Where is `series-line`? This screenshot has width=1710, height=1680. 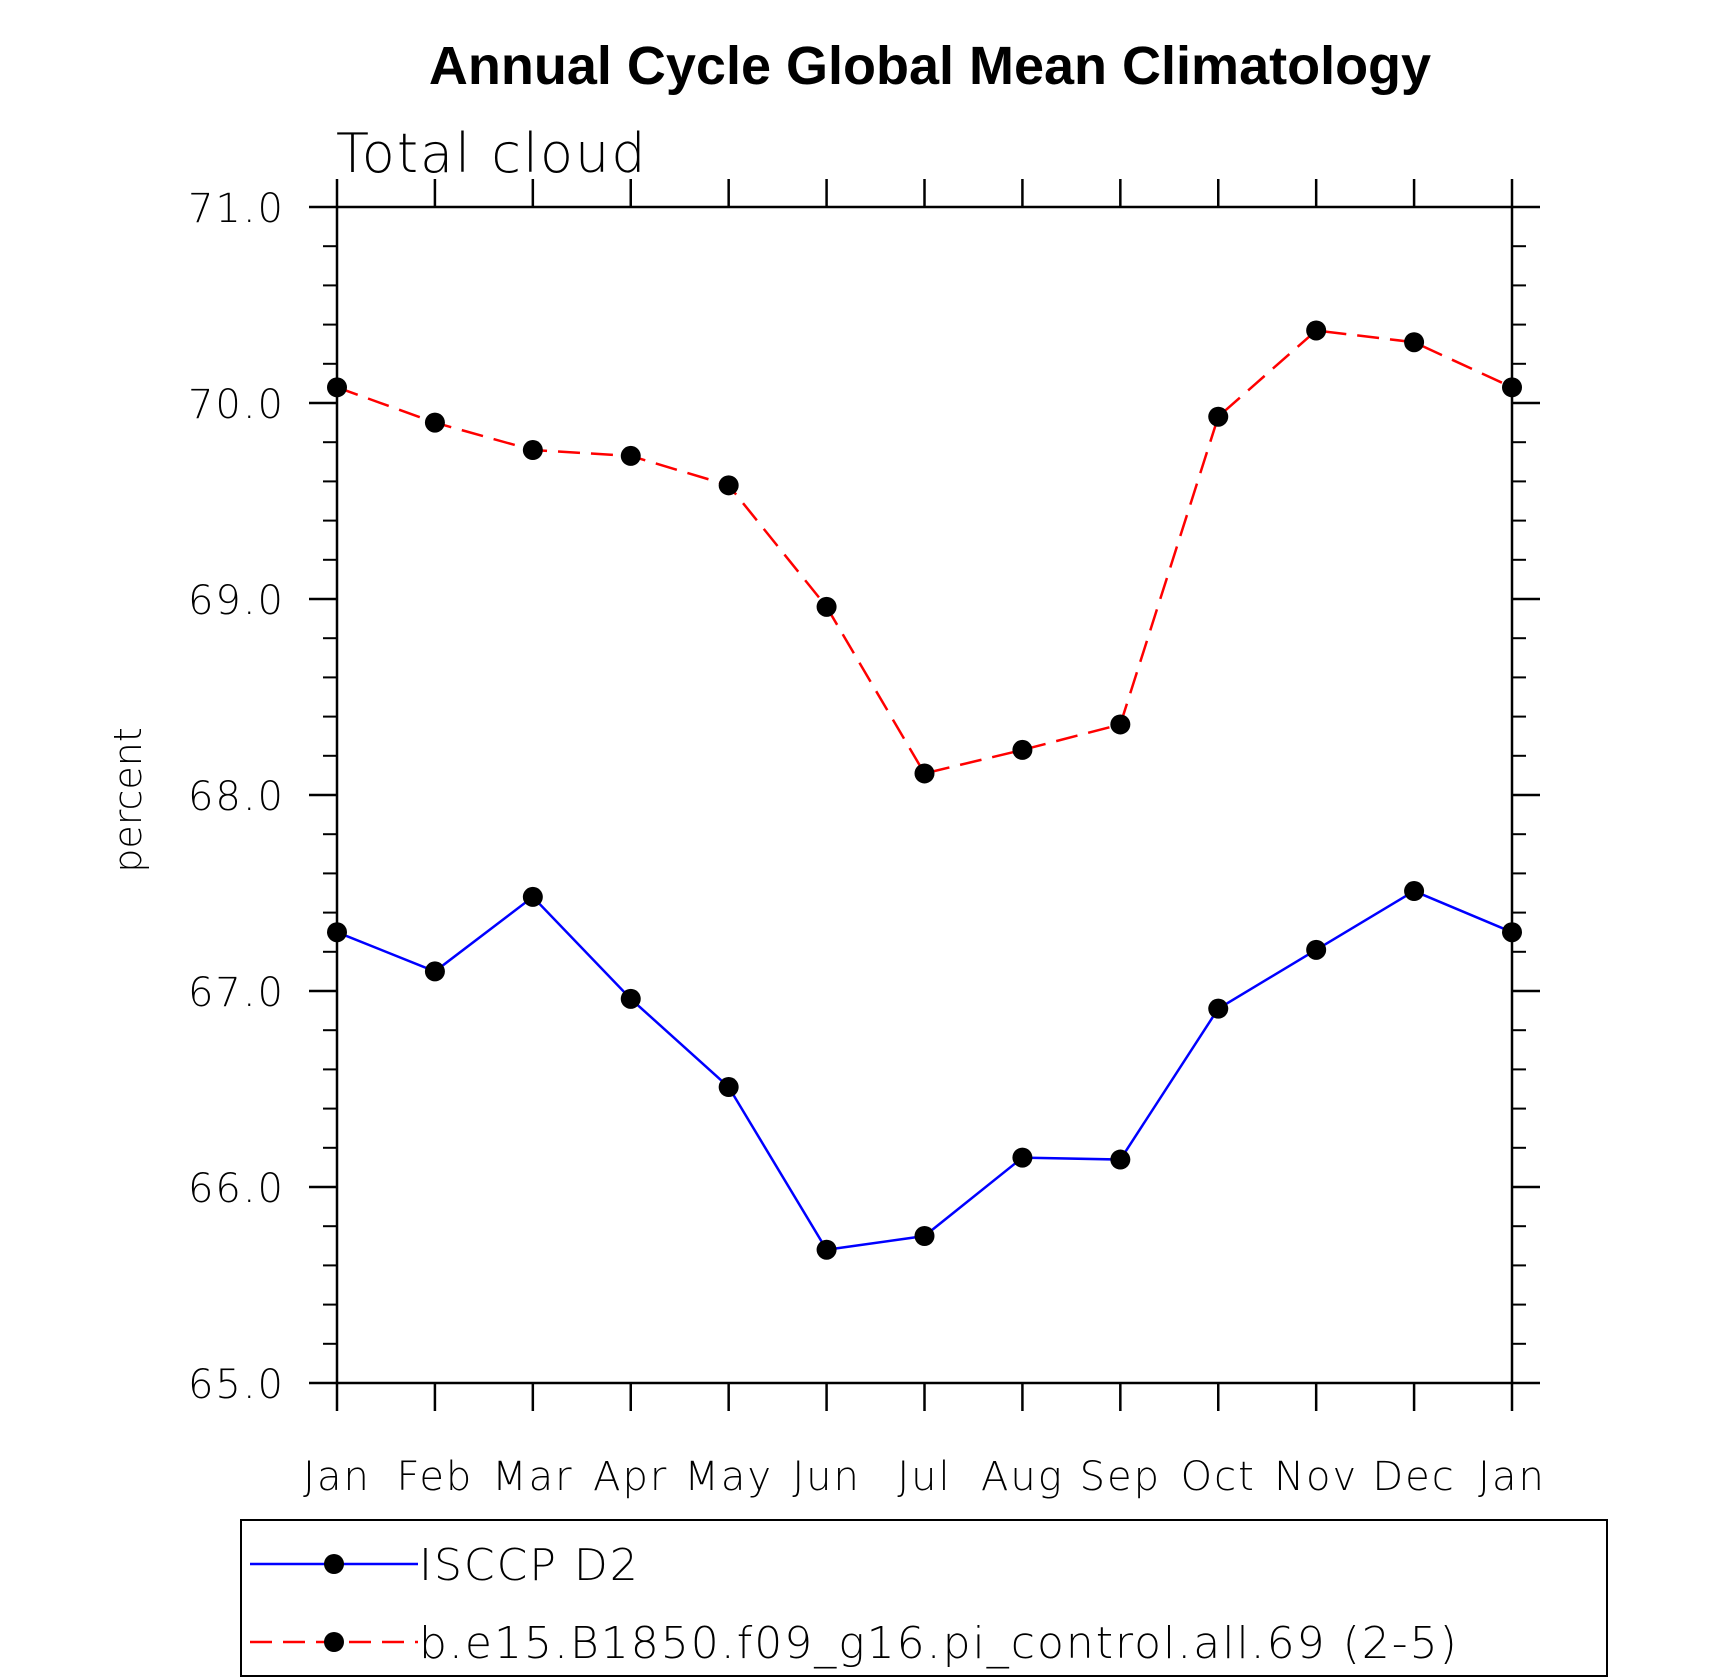
series-line is located at coordinates (924, 1070).